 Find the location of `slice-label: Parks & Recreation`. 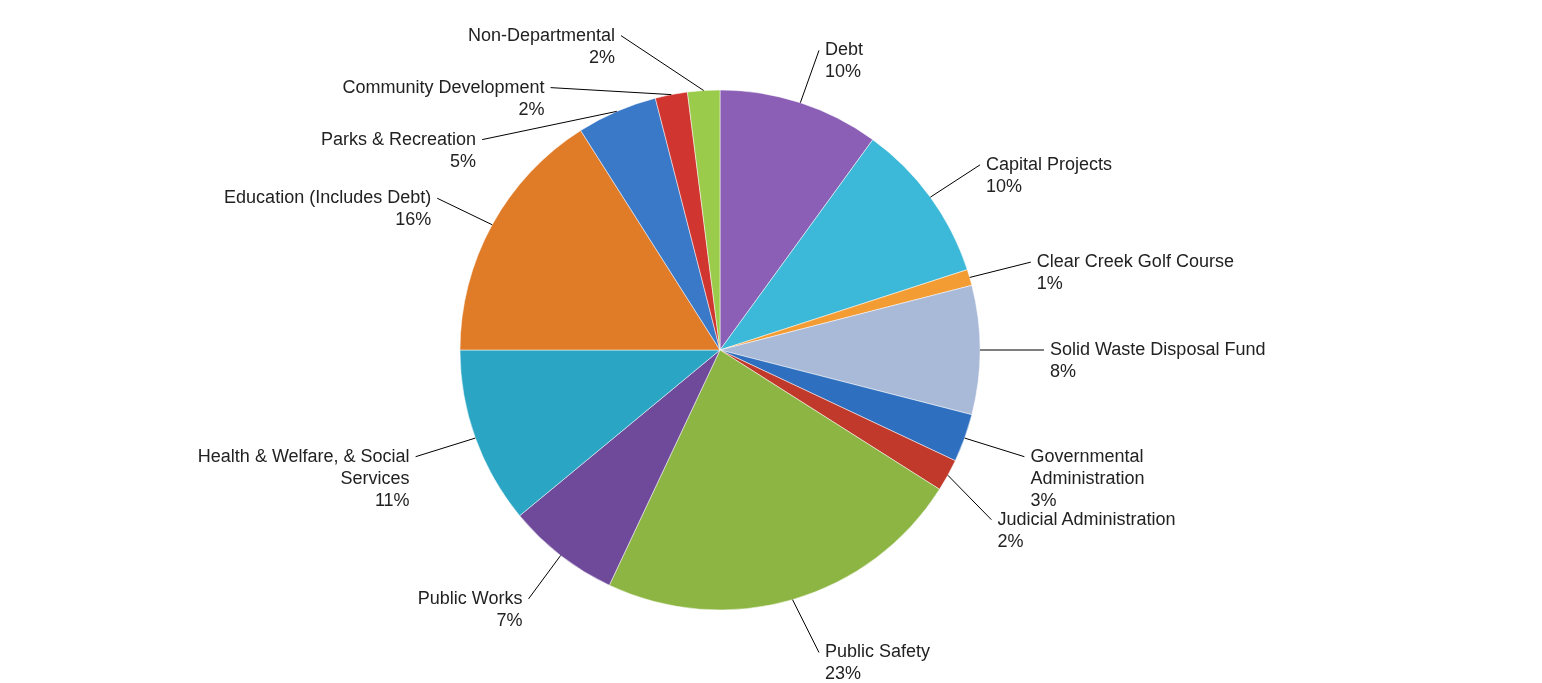

slice-label: Parks & Recreation is located at coordinates (399, 138).